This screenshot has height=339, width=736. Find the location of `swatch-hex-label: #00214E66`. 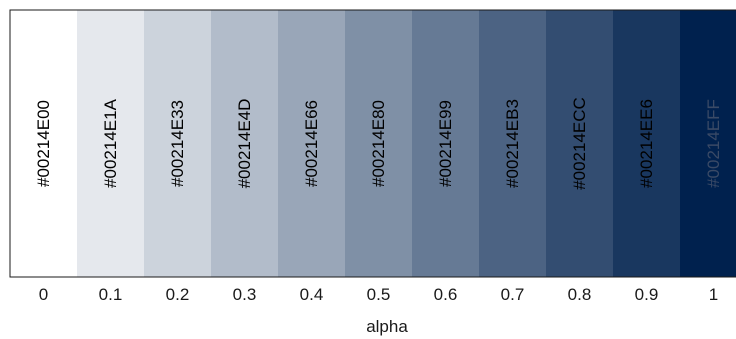

swatch-hex-label: #00214E66 is located at coordinates (311, 143).